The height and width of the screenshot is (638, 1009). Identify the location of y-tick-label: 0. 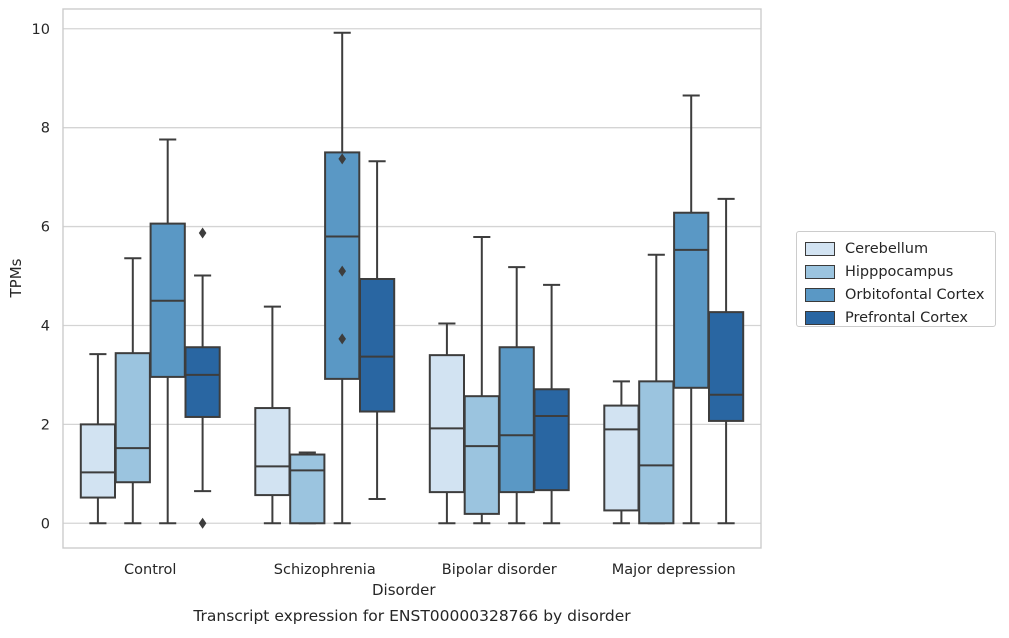
(45, 524).